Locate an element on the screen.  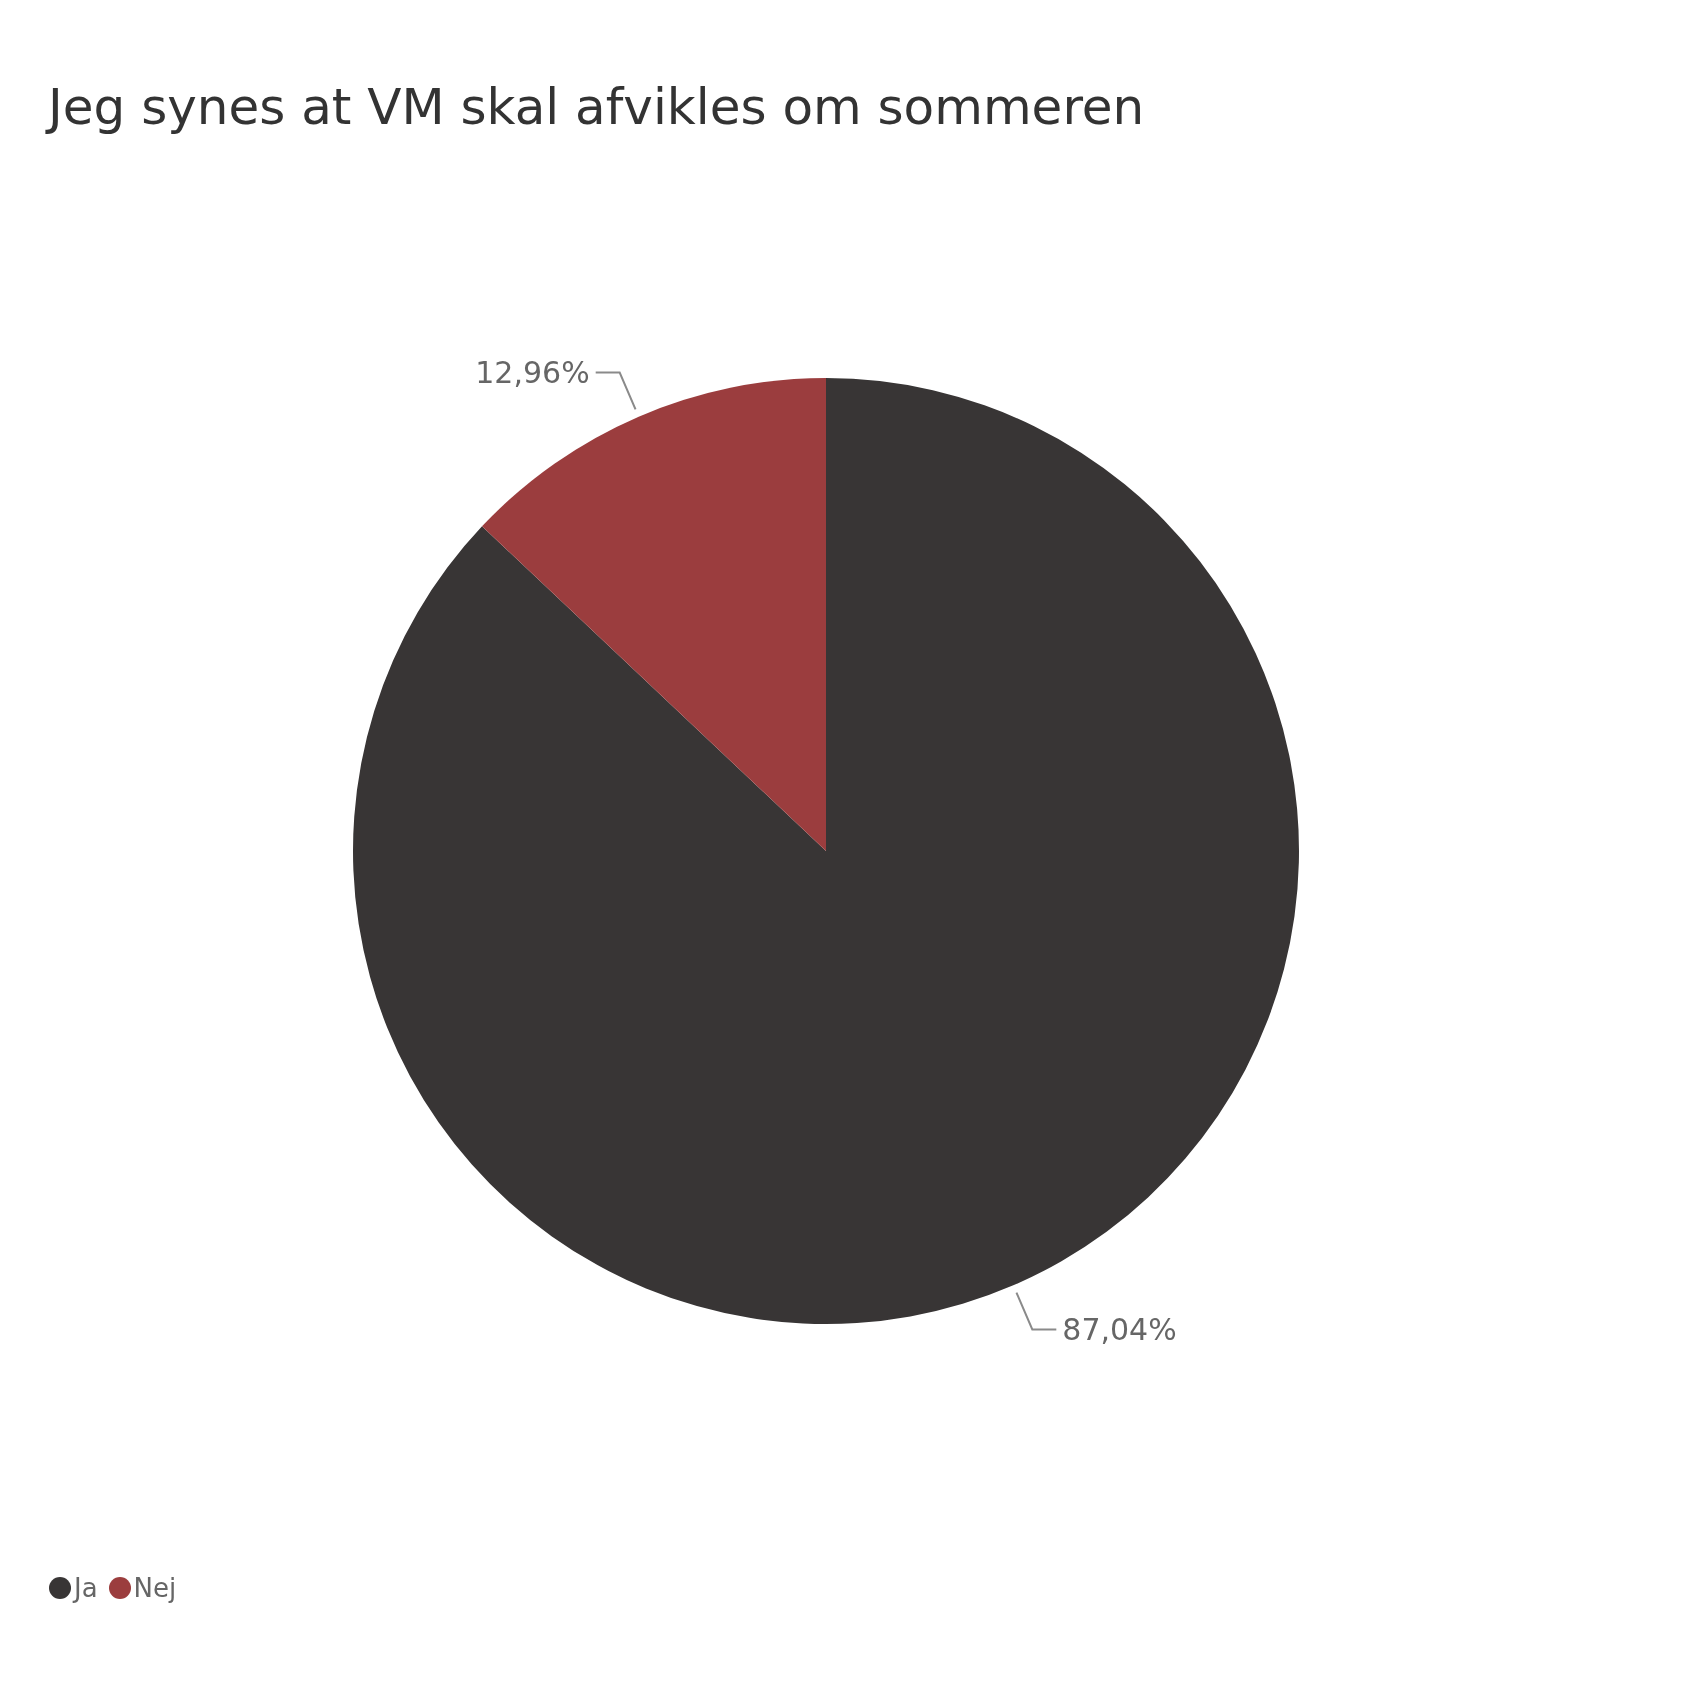
data-label: 87,04% is located at coordinates (1119, 1329).